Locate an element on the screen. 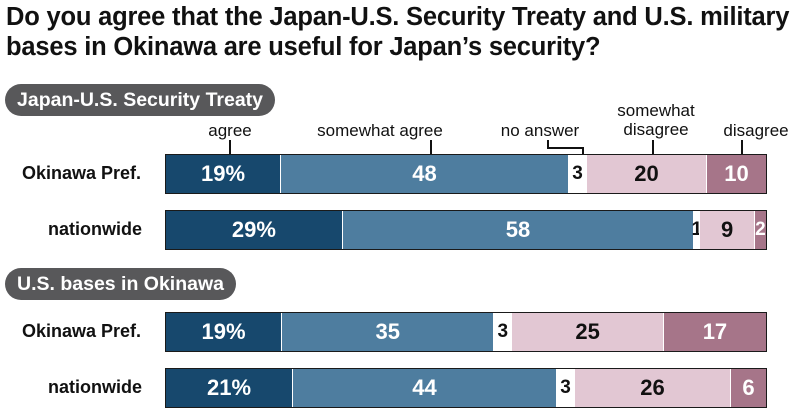  bar-segment-somewhat-disagree: 26 is located at coordinates (652, 388).